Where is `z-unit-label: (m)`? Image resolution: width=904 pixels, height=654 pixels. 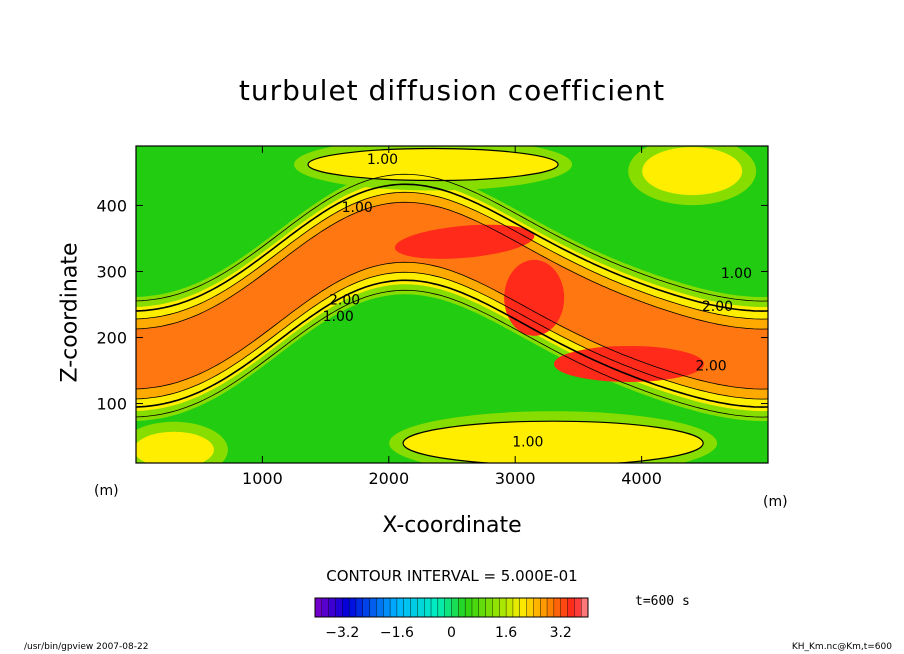
z-unit-label: (m) is located at coordinates (106, 491).